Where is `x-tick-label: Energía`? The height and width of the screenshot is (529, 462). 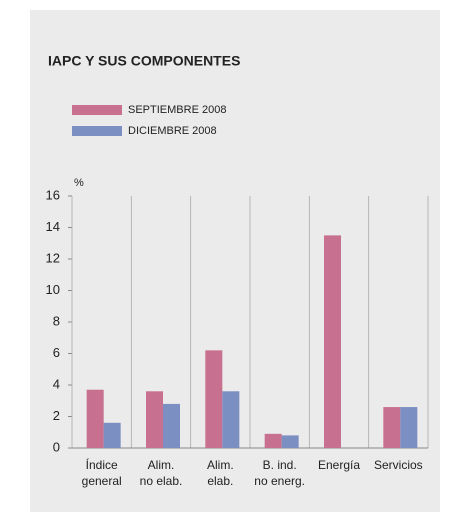 x-tick-label: Energía is located at coordinates (339, 465).